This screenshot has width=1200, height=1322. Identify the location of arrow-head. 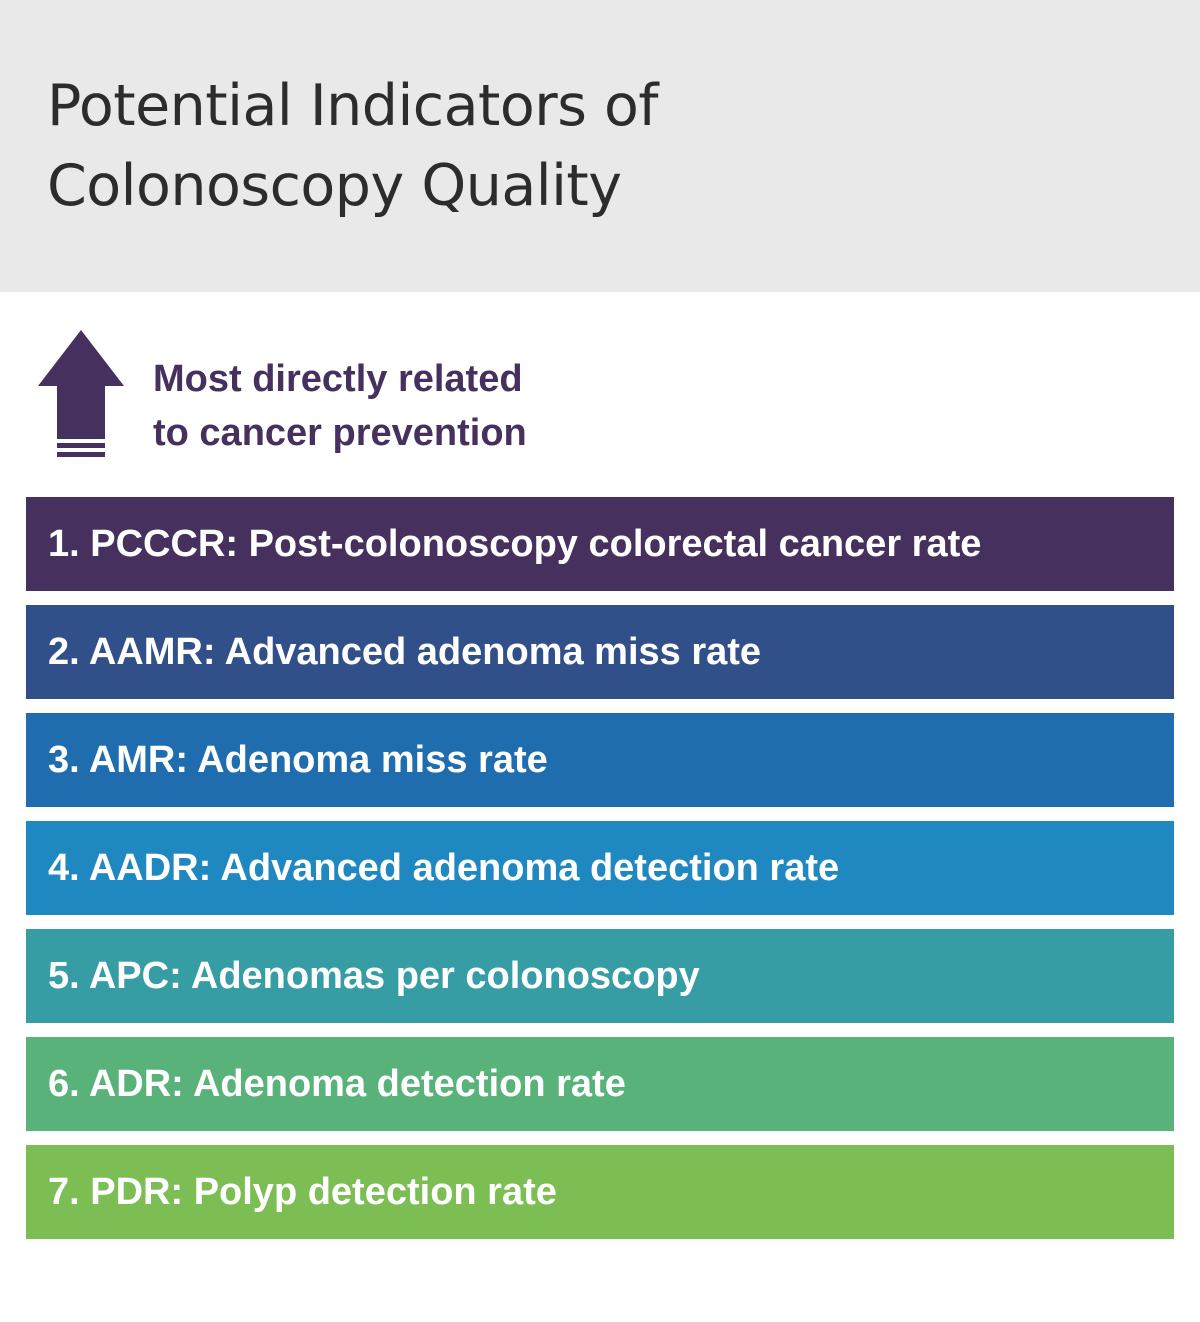
(81, 358).